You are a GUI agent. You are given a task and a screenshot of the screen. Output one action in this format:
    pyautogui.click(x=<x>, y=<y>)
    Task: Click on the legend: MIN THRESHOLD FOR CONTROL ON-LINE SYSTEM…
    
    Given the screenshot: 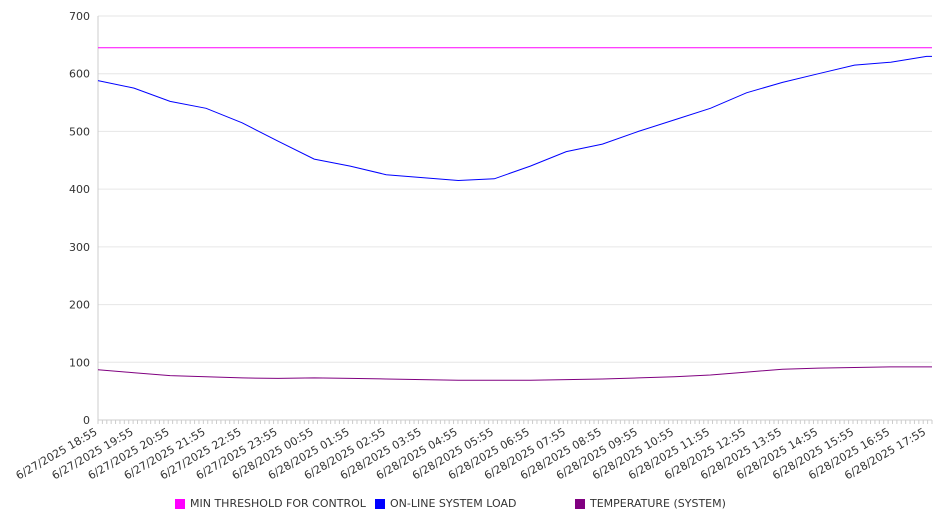 What is the action you would take?
    pyautogui.click(x=473, y=506)
    